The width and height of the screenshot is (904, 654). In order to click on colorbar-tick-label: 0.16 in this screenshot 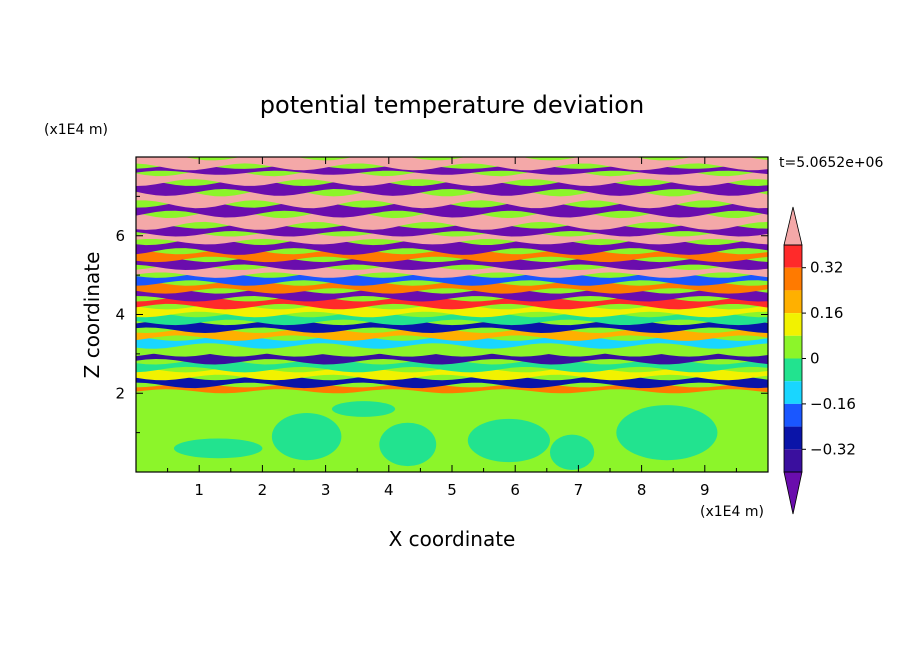, I will do `click(826, 313)`.